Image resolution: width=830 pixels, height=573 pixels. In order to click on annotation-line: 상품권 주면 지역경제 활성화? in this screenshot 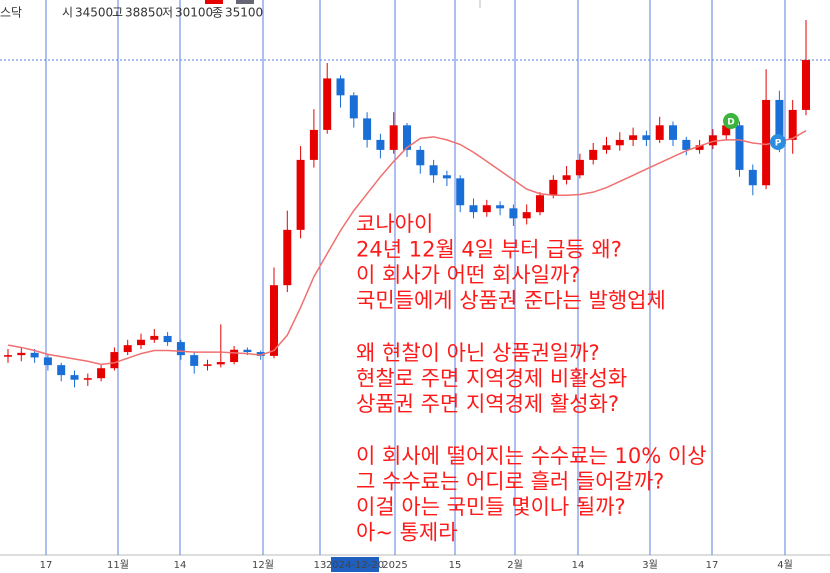, I will do `click(487, 404)`.